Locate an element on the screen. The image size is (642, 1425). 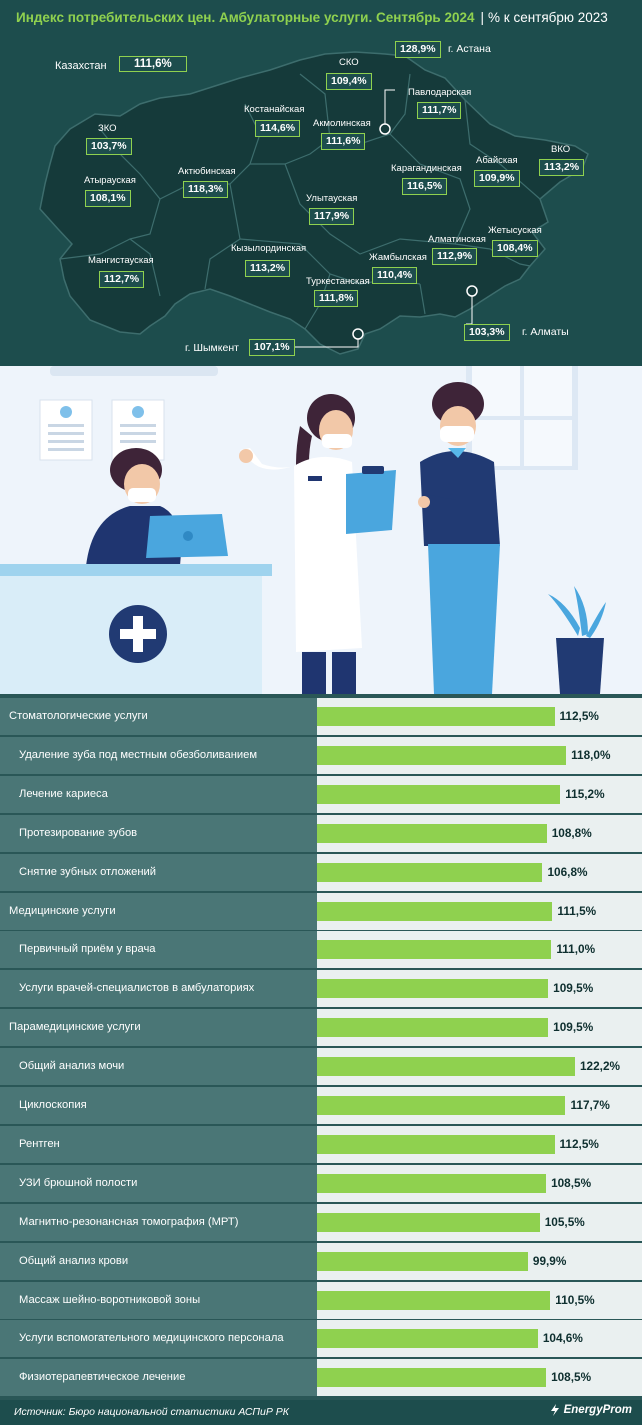
table-row: Лечение кариеса 115,2% is located at coordinates (321, 794).